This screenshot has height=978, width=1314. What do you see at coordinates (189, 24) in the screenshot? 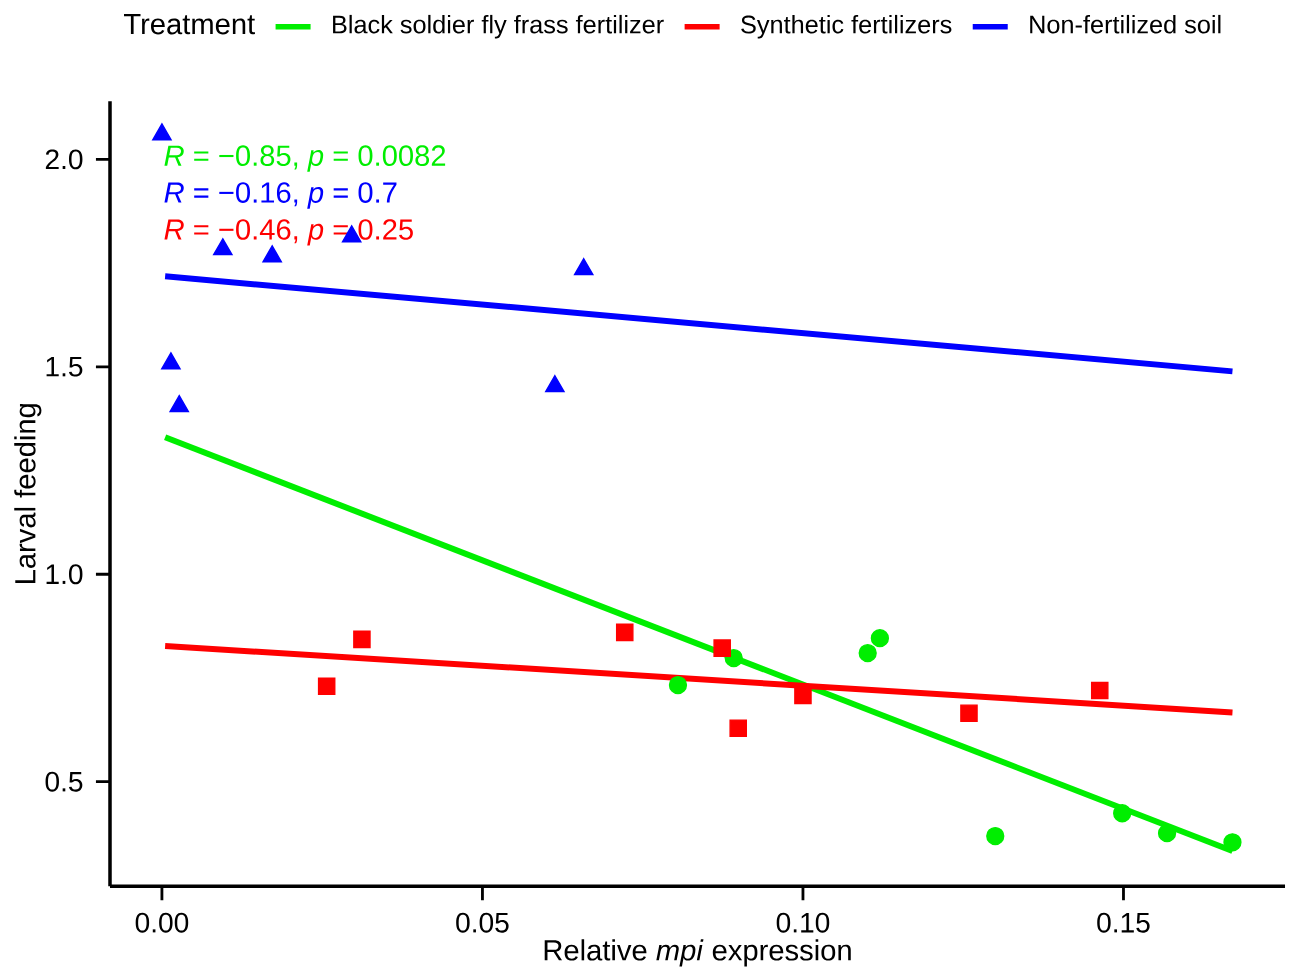
I see `legend-title: Treatment` at bounding box center [189, 24].